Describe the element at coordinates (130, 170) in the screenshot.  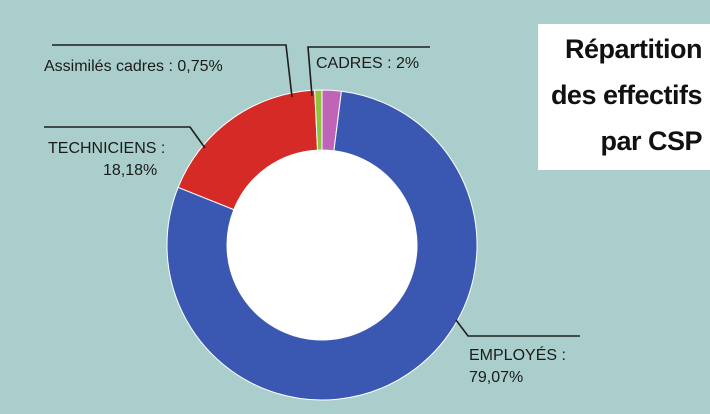
I see `label-techniciens-value: 18,18%` at that location.